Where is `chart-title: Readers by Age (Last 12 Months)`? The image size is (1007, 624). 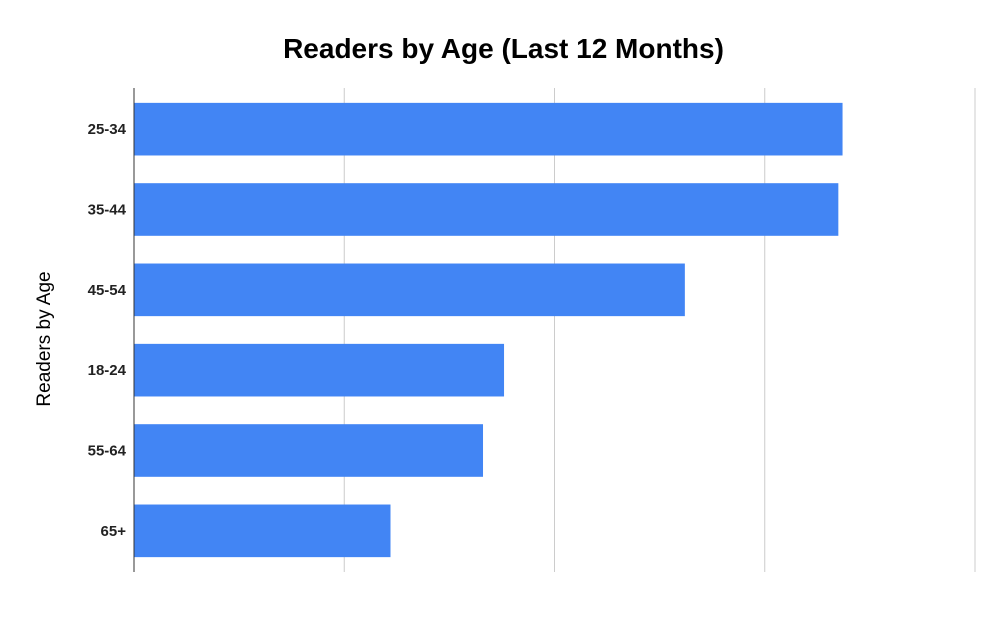 chart-title: Readers by Age (Last 12 Months) is located at coordinates (503, 48).